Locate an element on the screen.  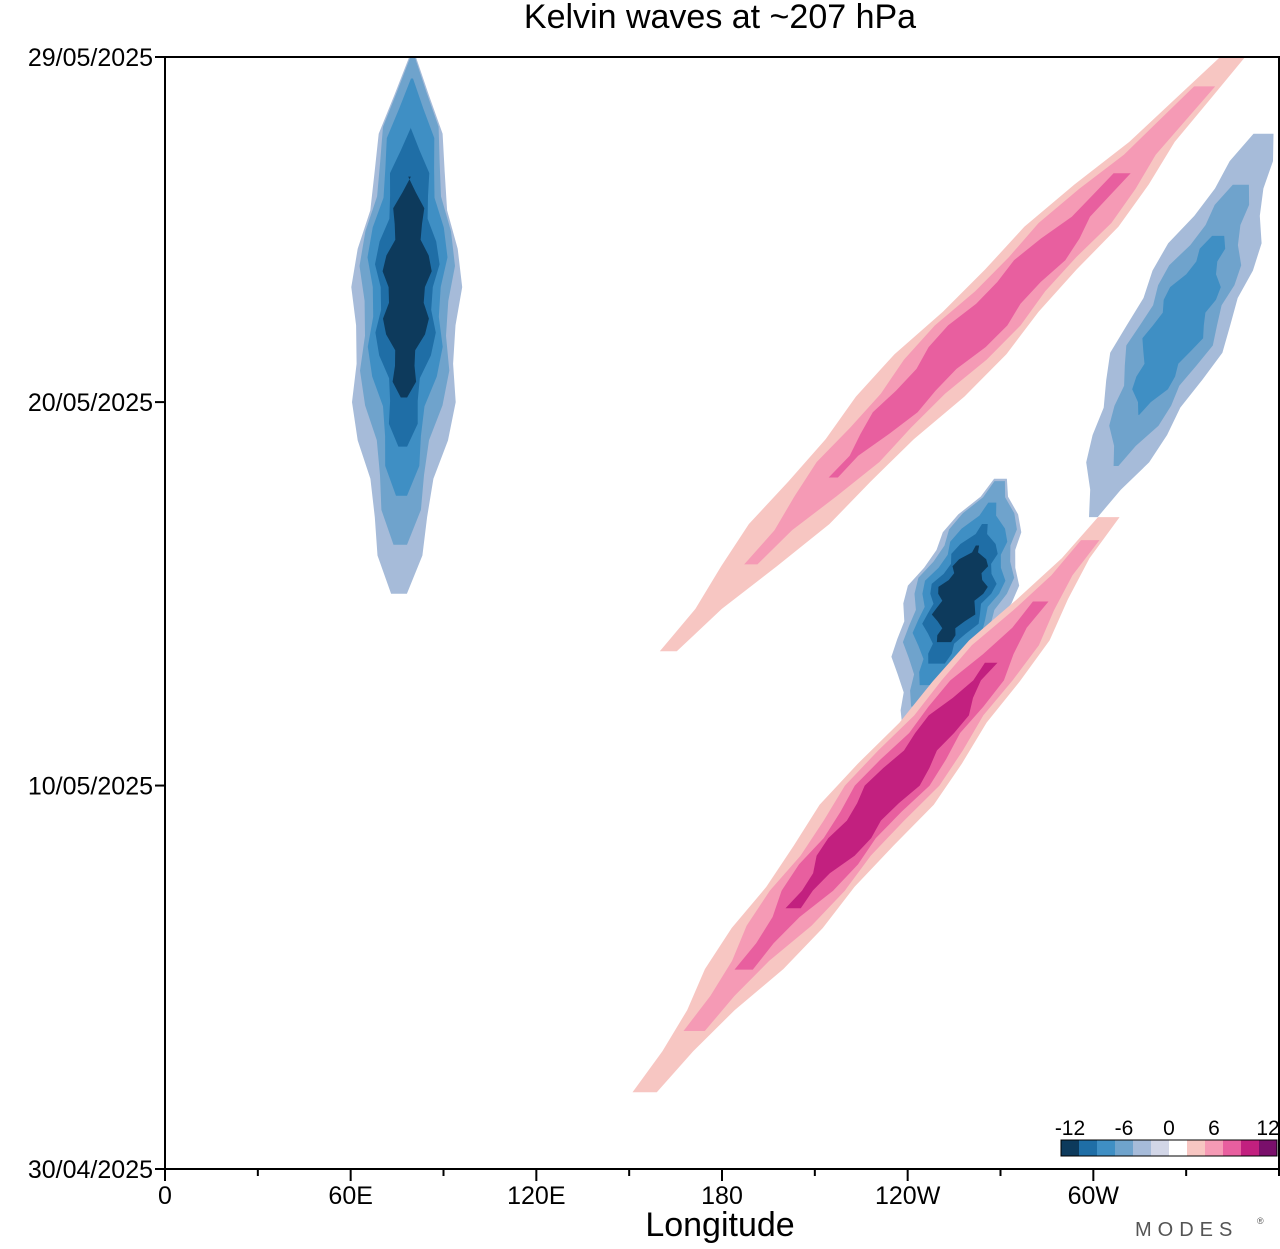
brand-mark: ® is located at coordinates (1260, 1221).